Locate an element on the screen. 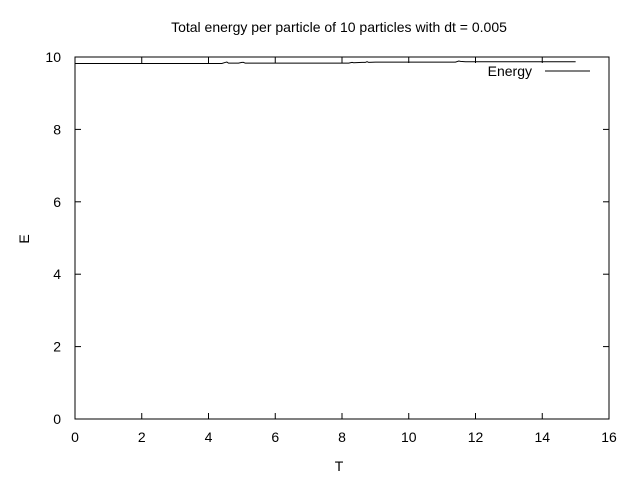 Image resolution: width=640 pixels, height=480 pixels. legend: Energy is located at coordinates (539, 71).